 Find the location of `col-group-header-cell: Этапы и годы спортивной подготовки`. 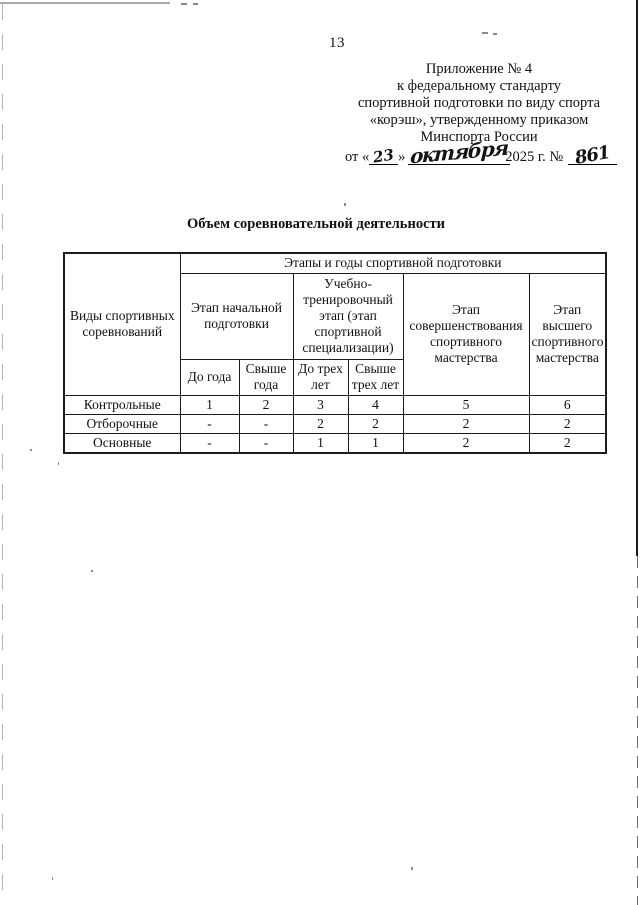

col-group-header-cell: Этапы и годы спортивной подготовки is located at coordinates (393, 263).